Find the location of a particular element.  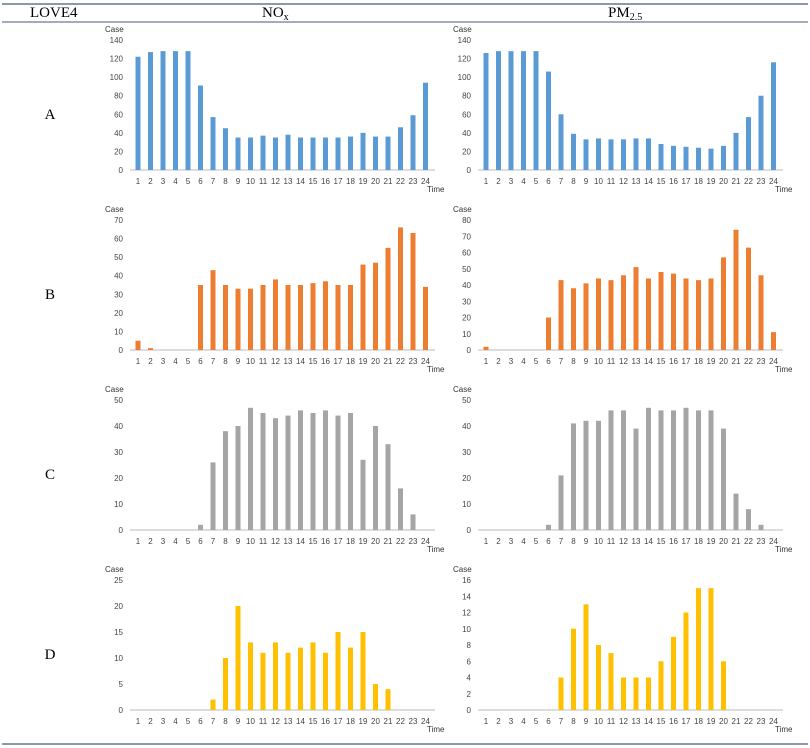

y-tick-label: 60 is located at coordinates (466, 114).